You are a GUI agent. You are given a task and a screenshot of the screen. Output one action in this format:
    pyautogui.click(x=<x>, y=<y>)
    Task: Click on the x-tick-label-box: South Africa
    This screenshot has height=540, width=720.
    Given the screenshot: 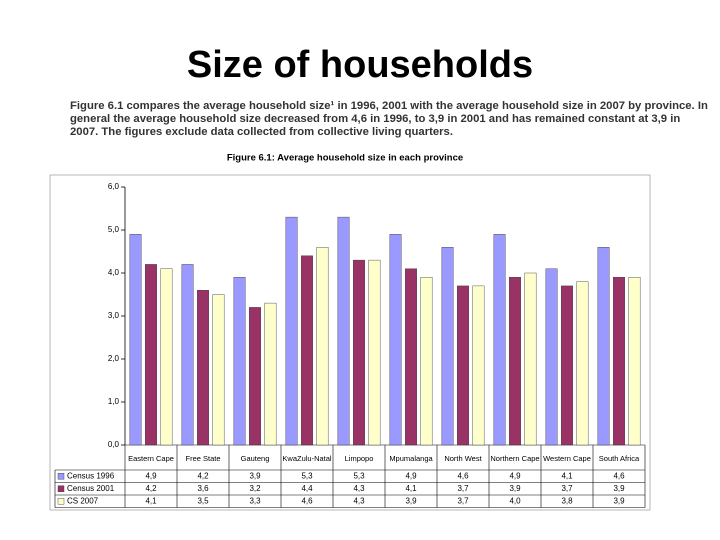 What is the action you would take?
    pyautogui.click(x=619, y=458)
    